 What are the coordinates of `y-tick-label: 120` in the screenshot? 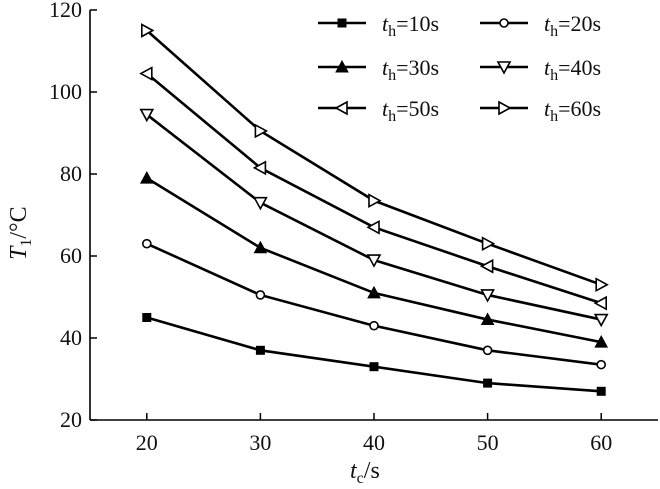 It's located at (65, 11).